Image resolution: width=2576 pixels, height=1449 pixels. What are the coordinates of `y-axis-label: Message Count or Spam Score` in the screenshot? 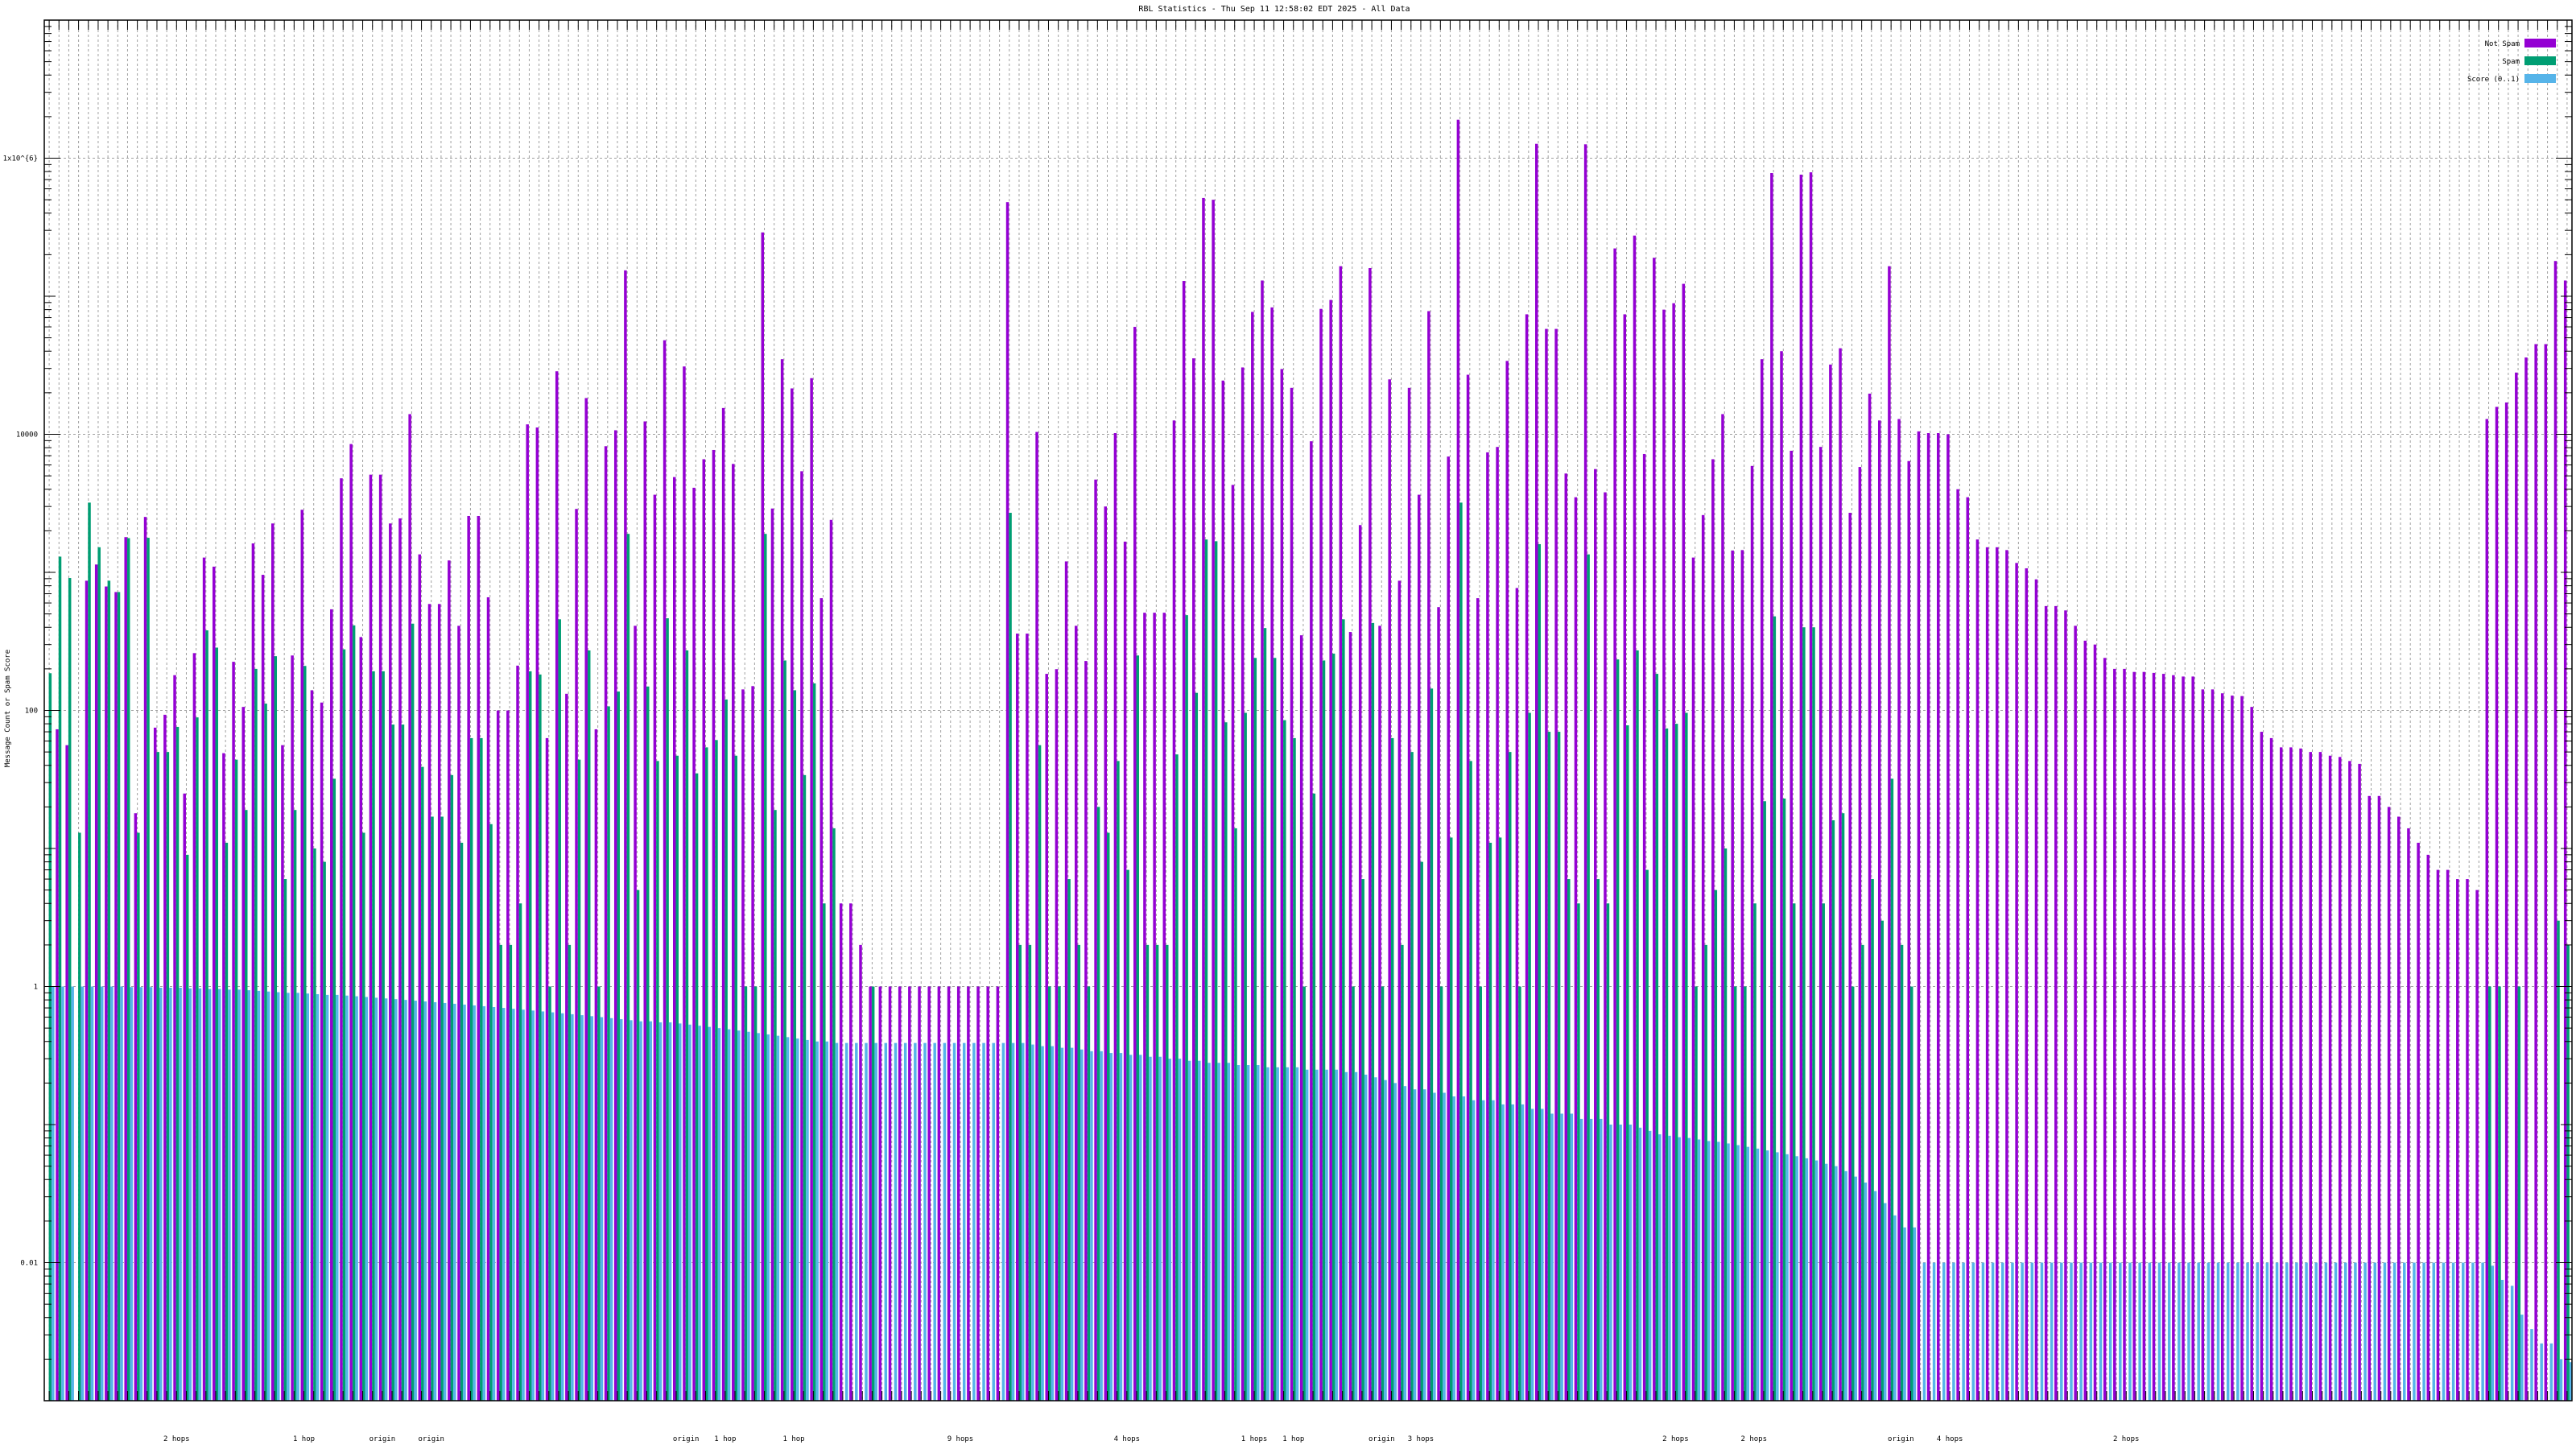 It's located at (8, 708).